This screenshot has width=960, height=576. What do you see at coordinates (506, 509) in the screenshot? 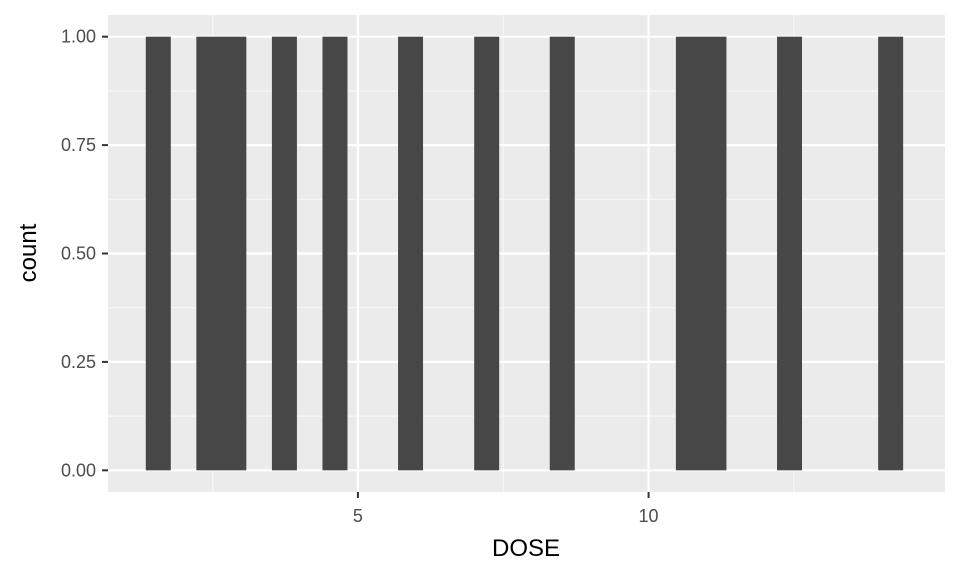
I see `x-axis: 5 10` at bounding box center [506, 509].